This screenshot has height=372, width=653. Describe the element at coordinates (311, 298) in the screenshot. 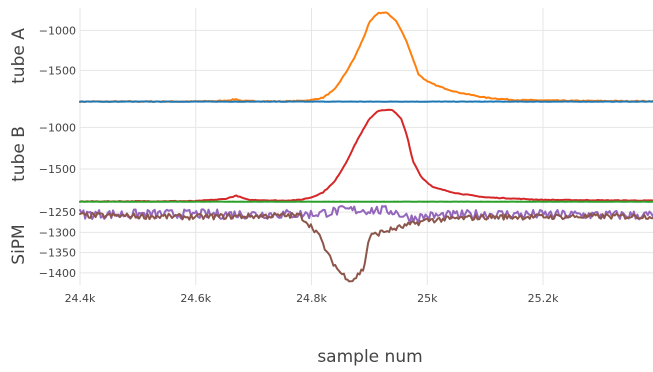

I see `x-tick-label: 24.8k` at that location.